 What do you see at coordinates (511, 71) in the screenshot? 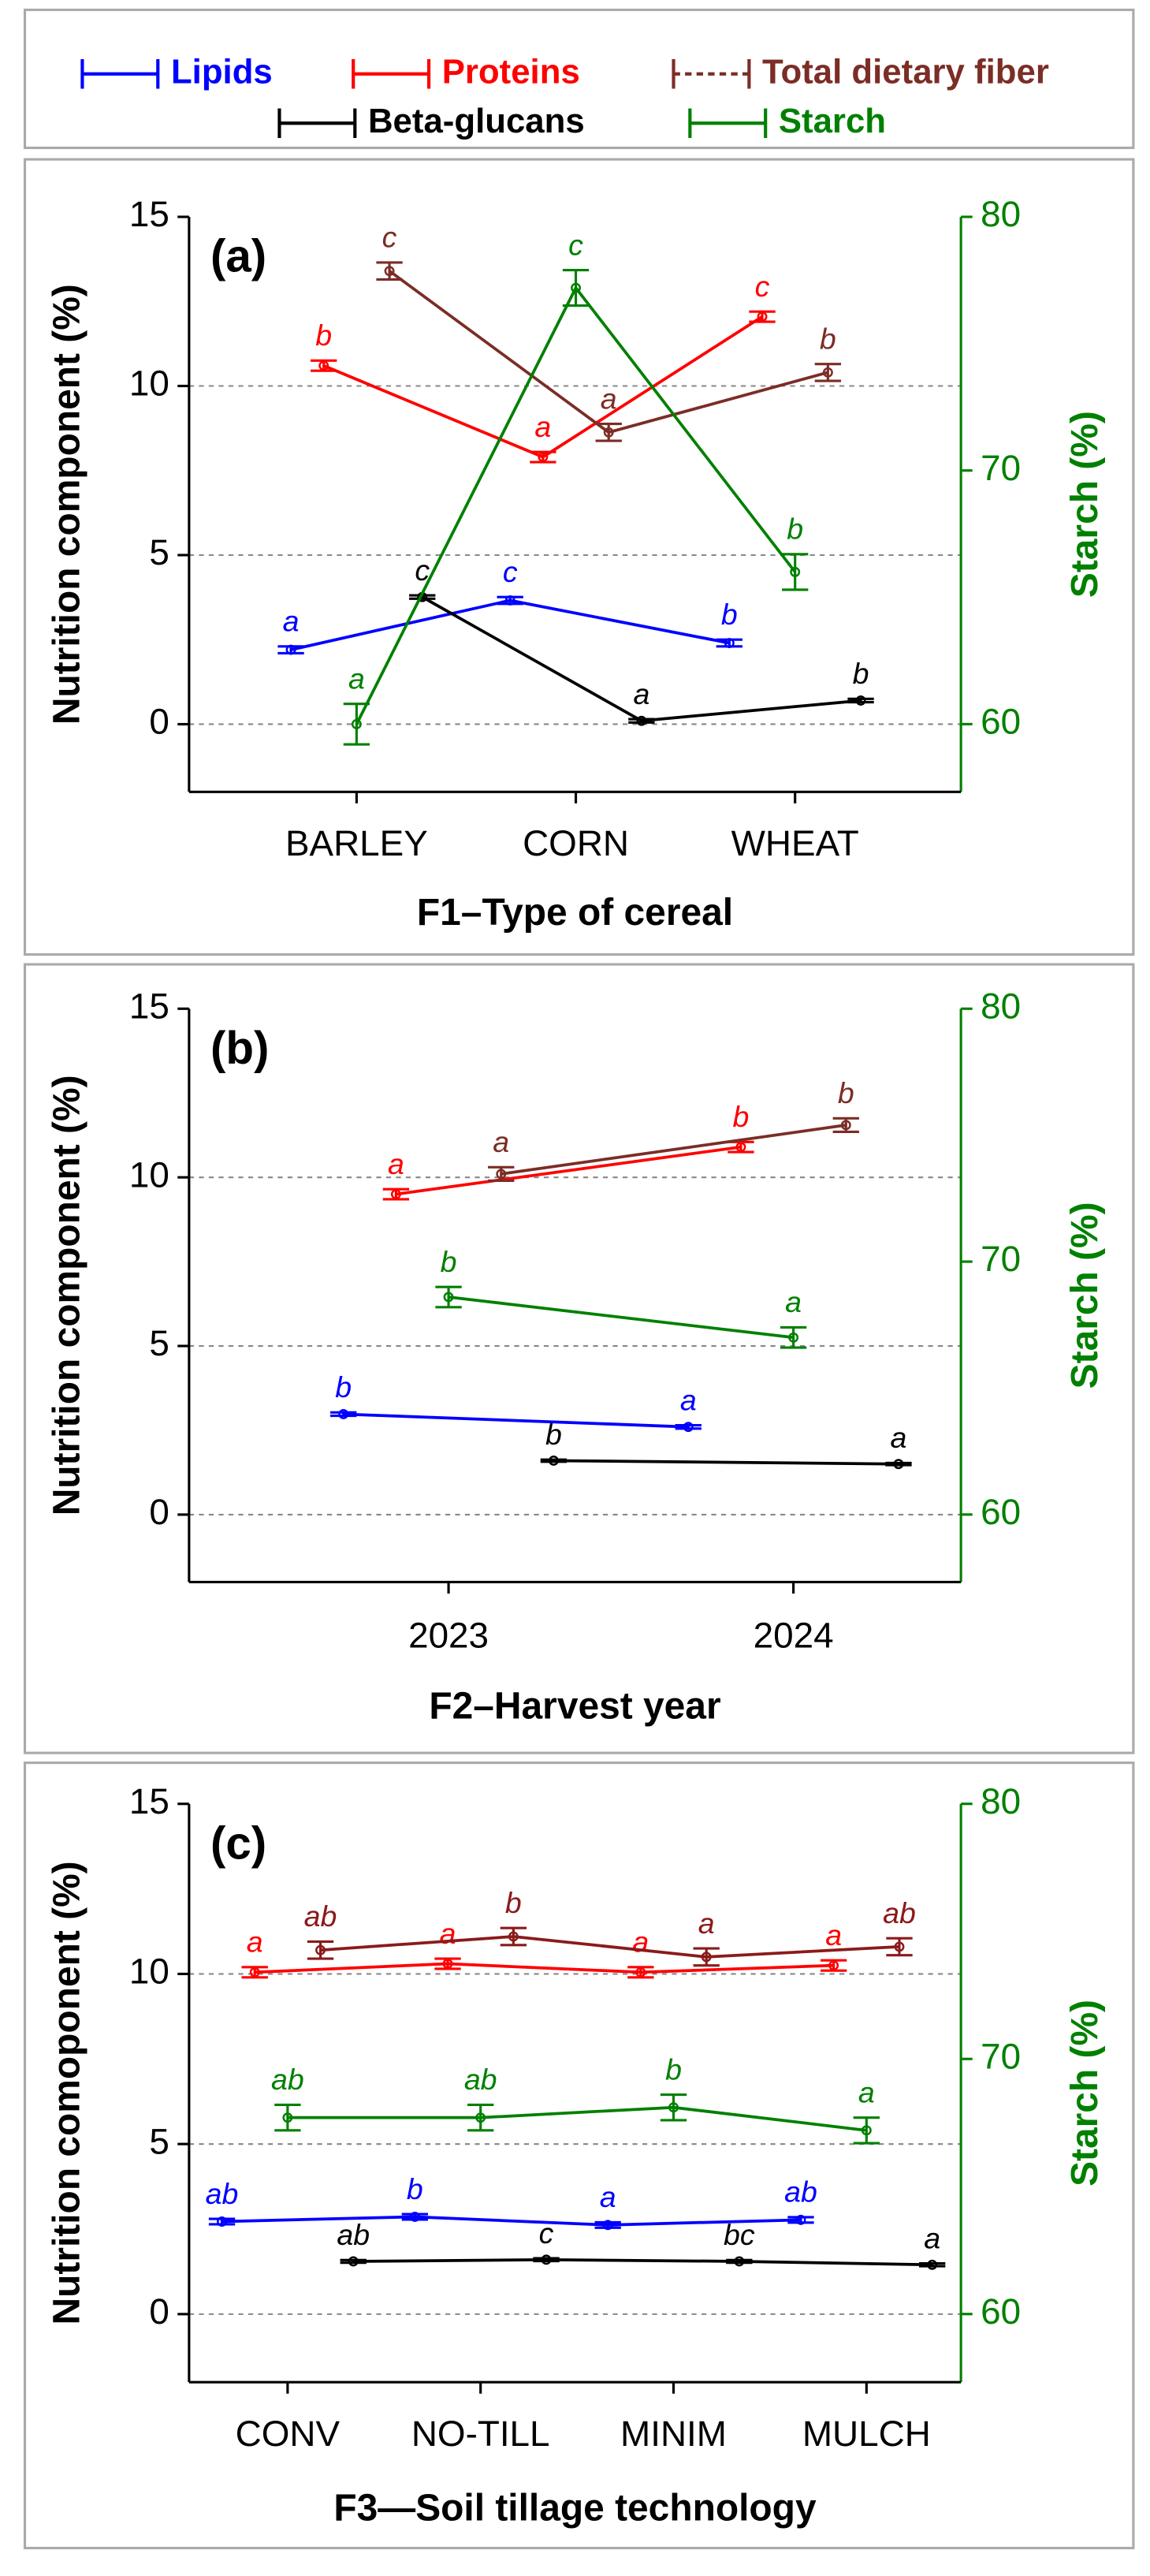
I see `legend-label: Proteins` at bounding box center [511, 71].